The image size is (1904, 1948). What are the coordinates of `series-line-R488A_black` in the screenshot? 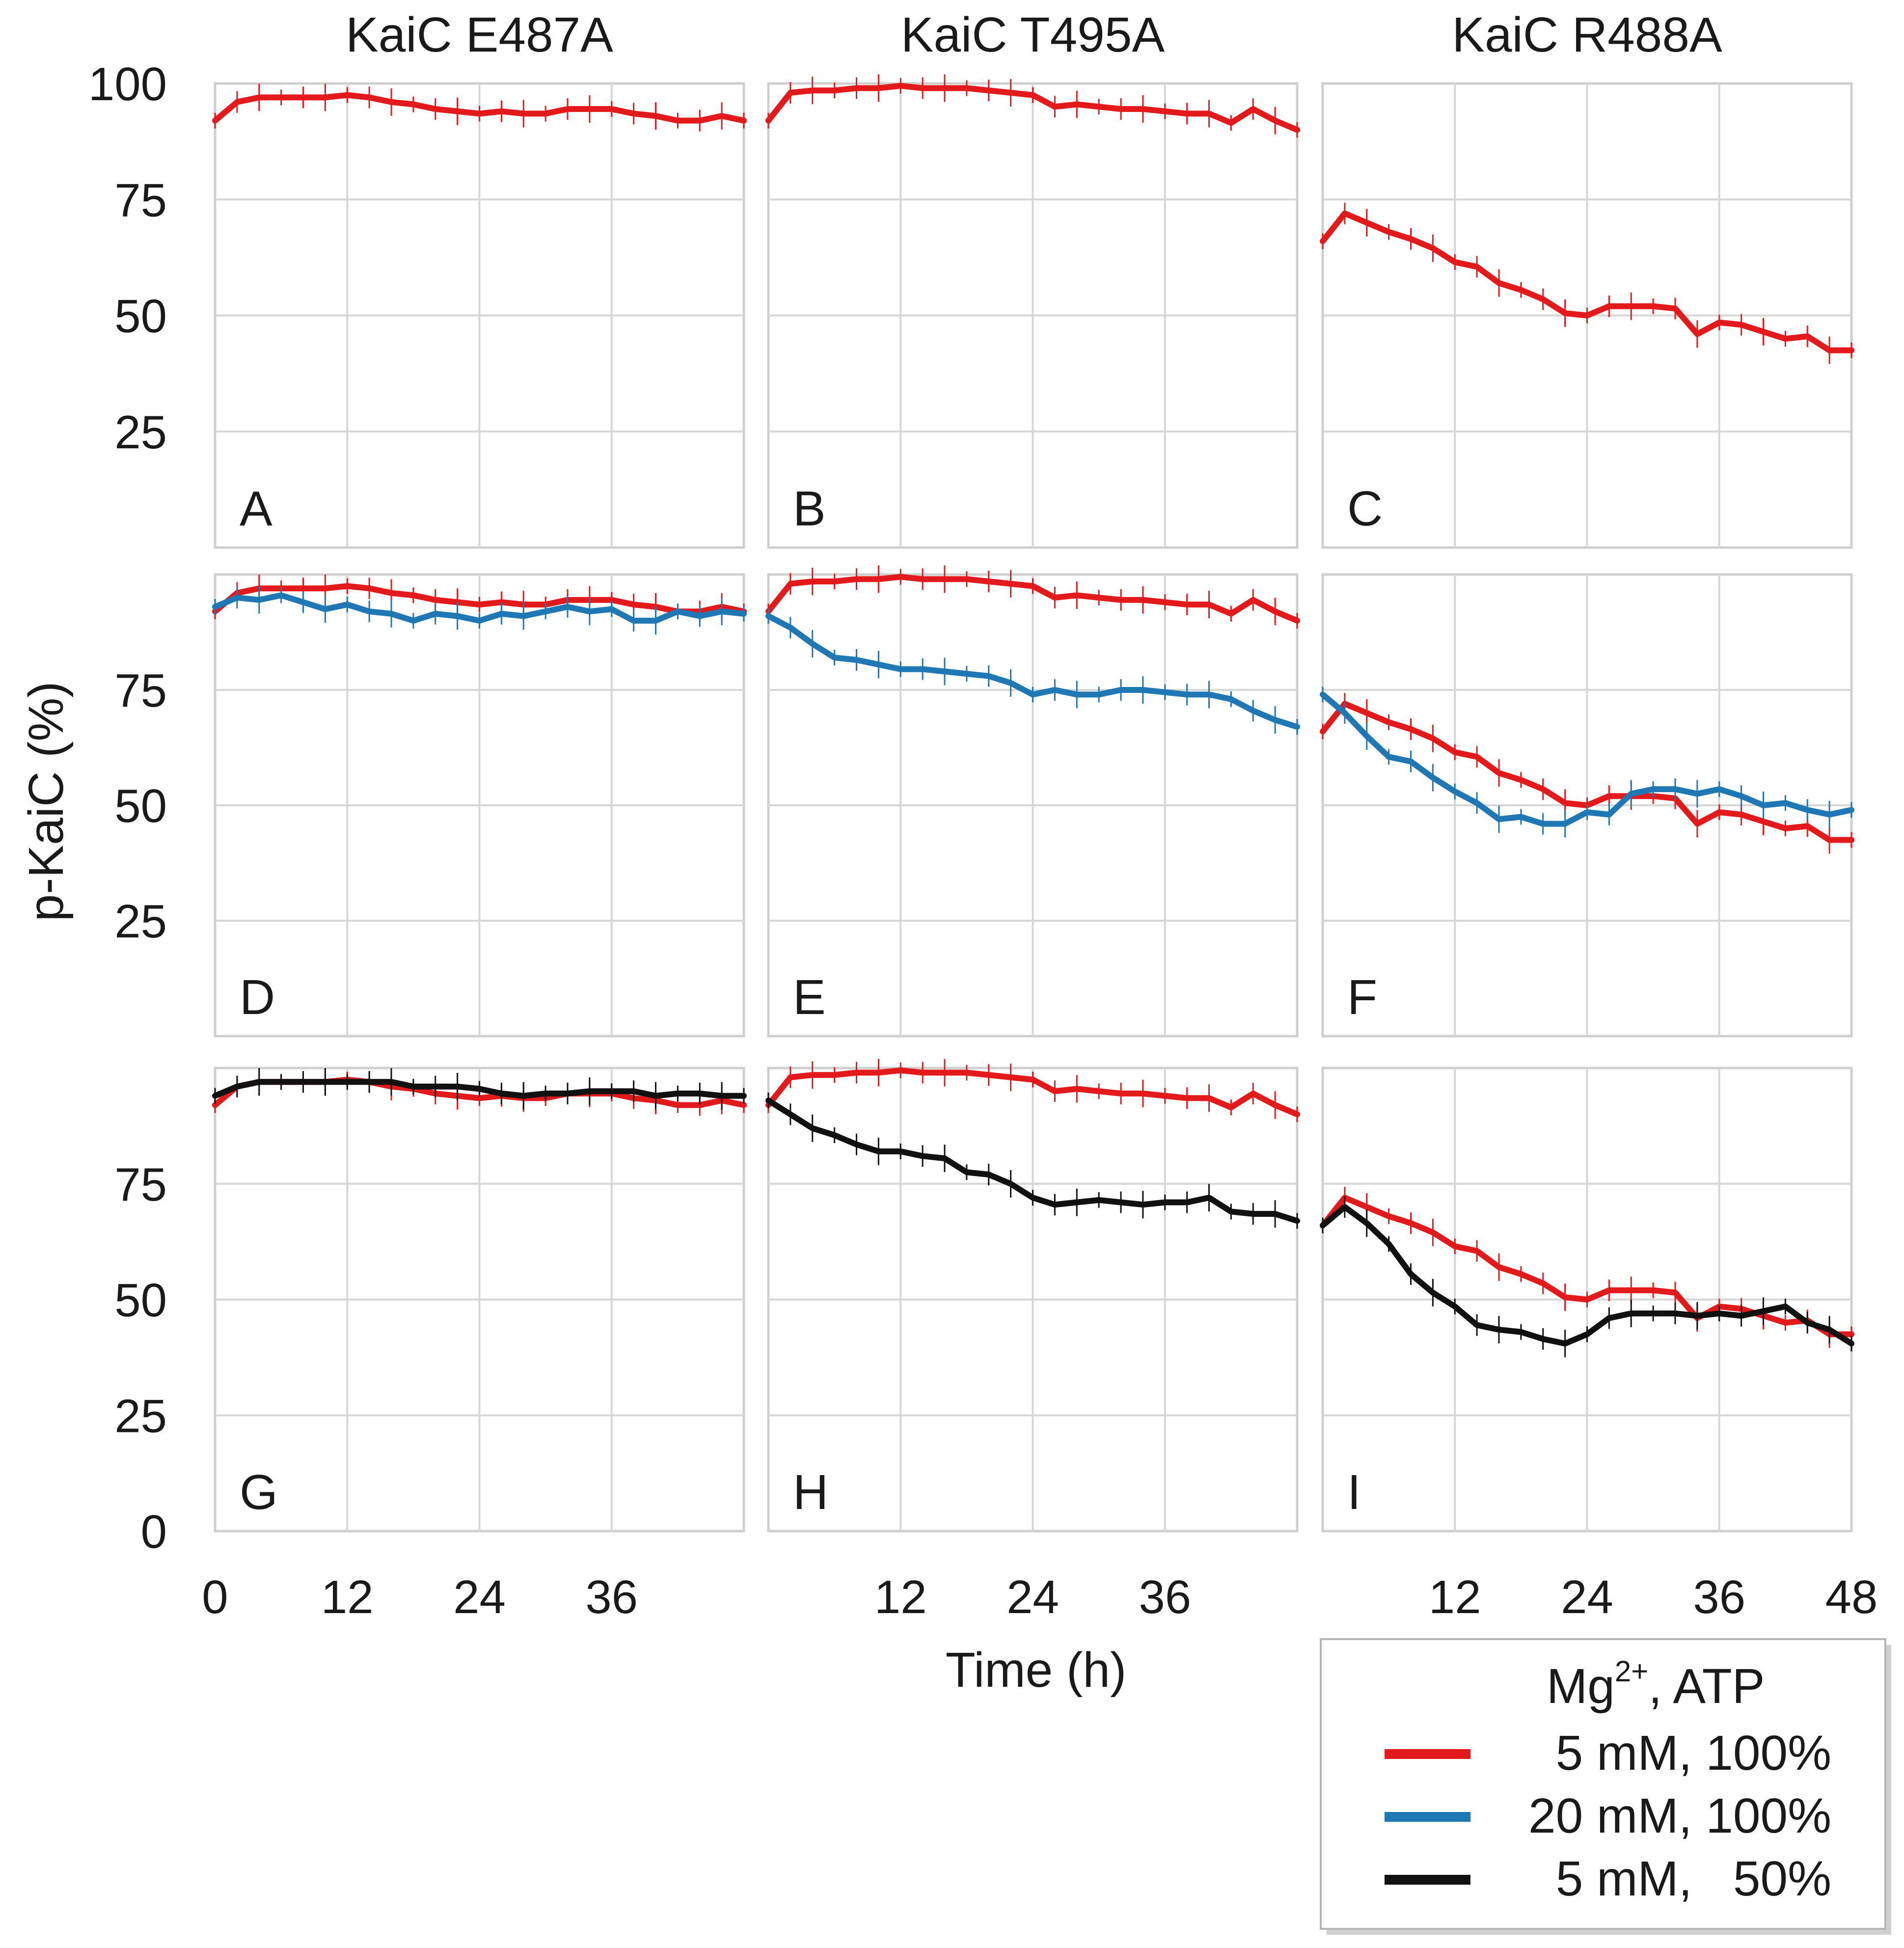 It's located at (1587, 1275).